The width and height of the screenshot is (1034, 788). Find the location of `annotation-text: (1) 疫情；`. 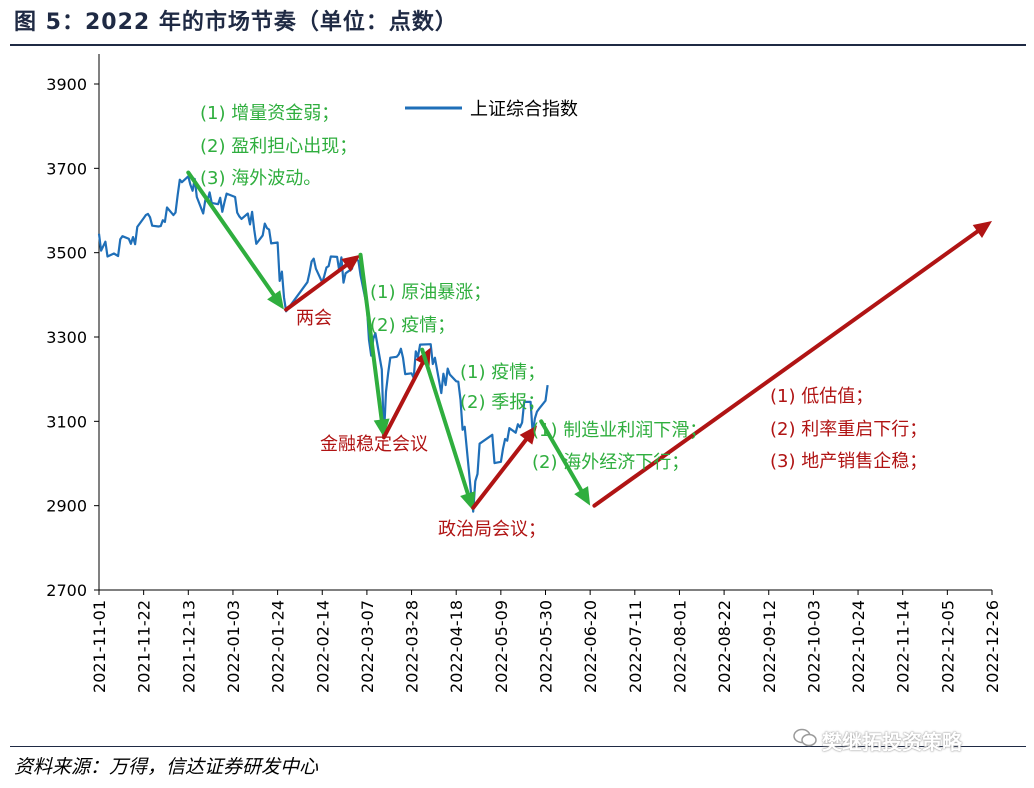

annotation-text: (1) 疫情； is located at coordinates (502, 372).